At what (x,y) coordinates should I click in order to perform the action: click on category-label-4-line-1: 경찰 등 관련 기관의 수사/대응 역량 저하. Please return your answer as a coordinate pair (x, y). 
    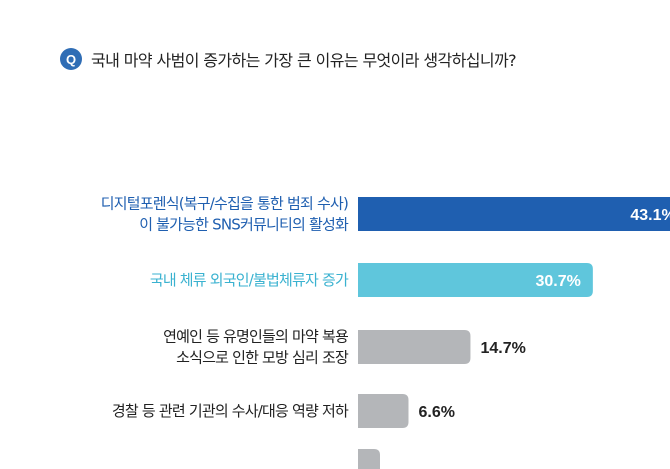
    Looking at the image, I should click on (230, 411).